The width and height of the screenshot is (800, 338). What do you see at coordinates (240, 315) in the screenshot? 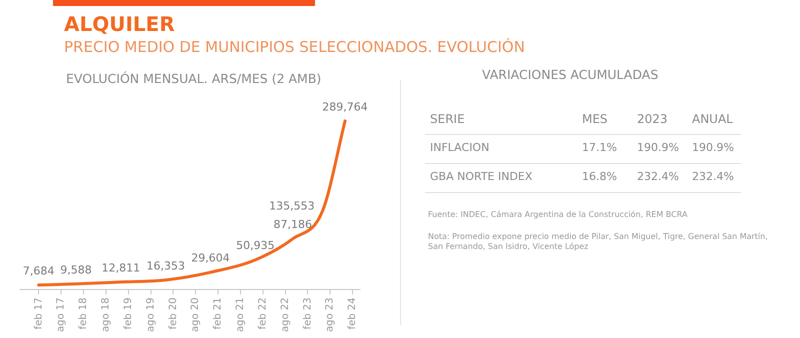
I see `x-tick-label: ago 21` at bounding box center [240, 315].